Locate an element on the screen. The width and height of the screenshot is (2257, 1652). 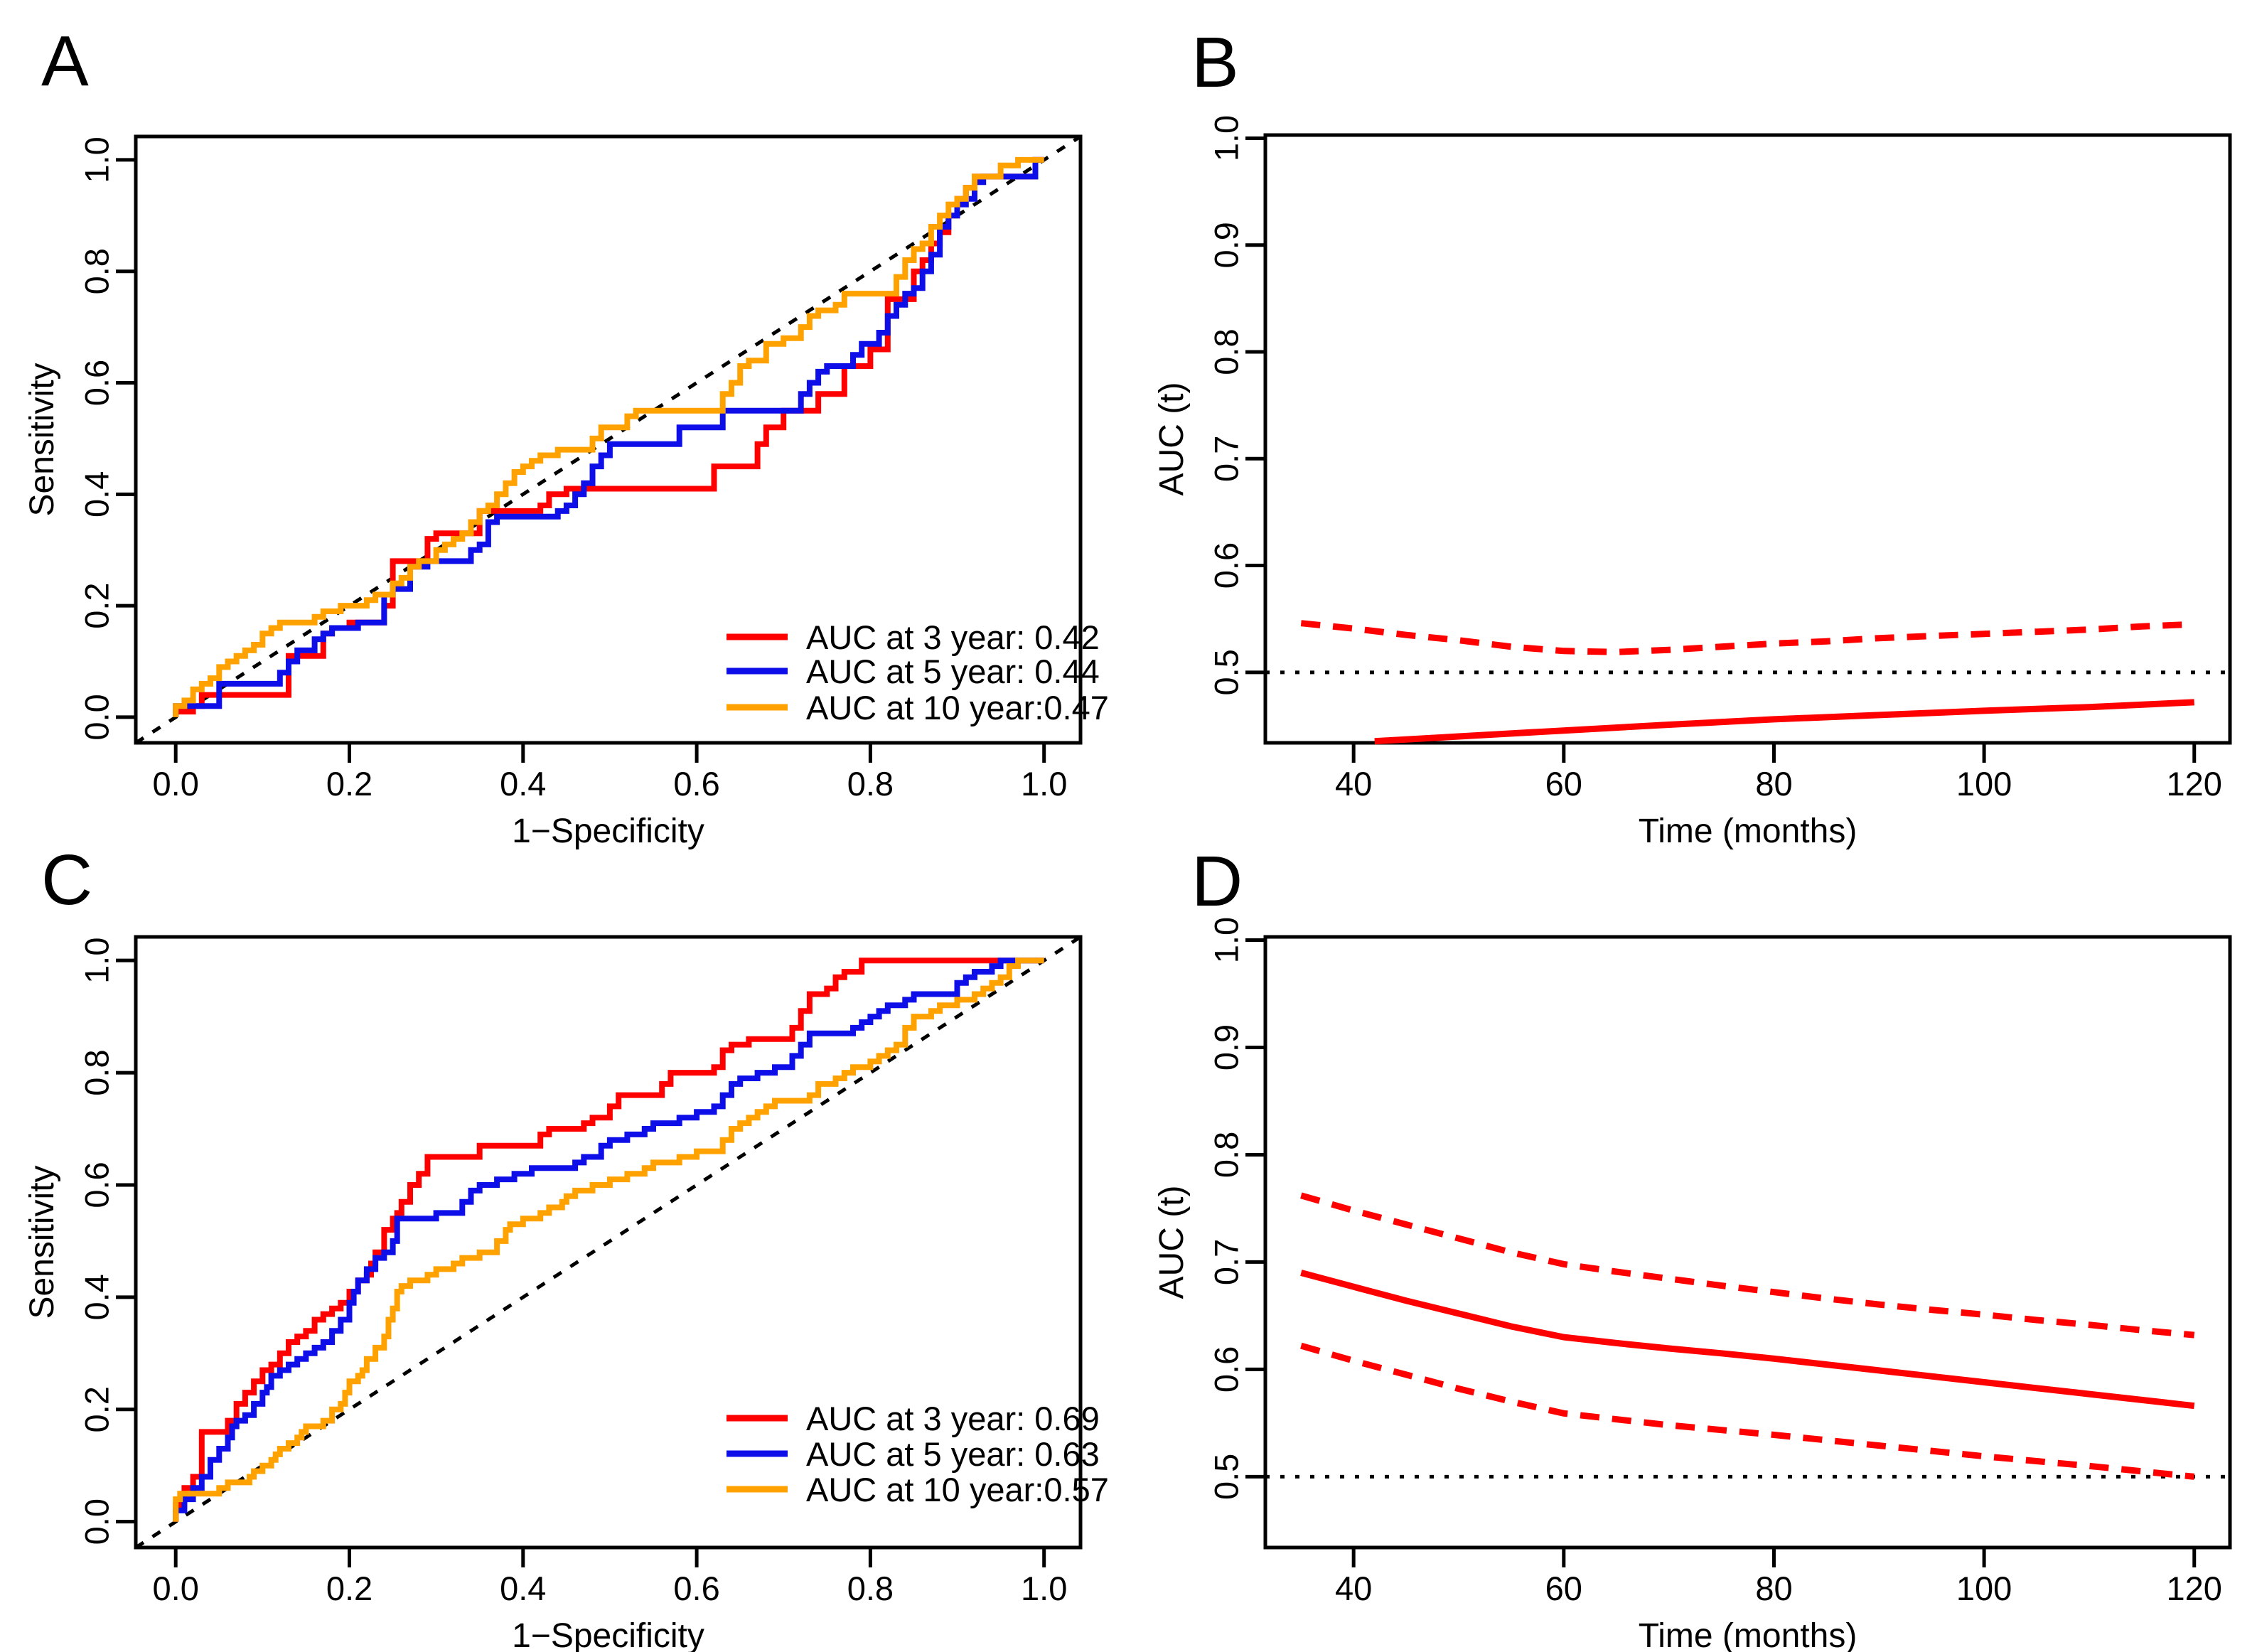
legend-label: AUC at 3 year: 0.69 is located at coordinates (953, 1418).